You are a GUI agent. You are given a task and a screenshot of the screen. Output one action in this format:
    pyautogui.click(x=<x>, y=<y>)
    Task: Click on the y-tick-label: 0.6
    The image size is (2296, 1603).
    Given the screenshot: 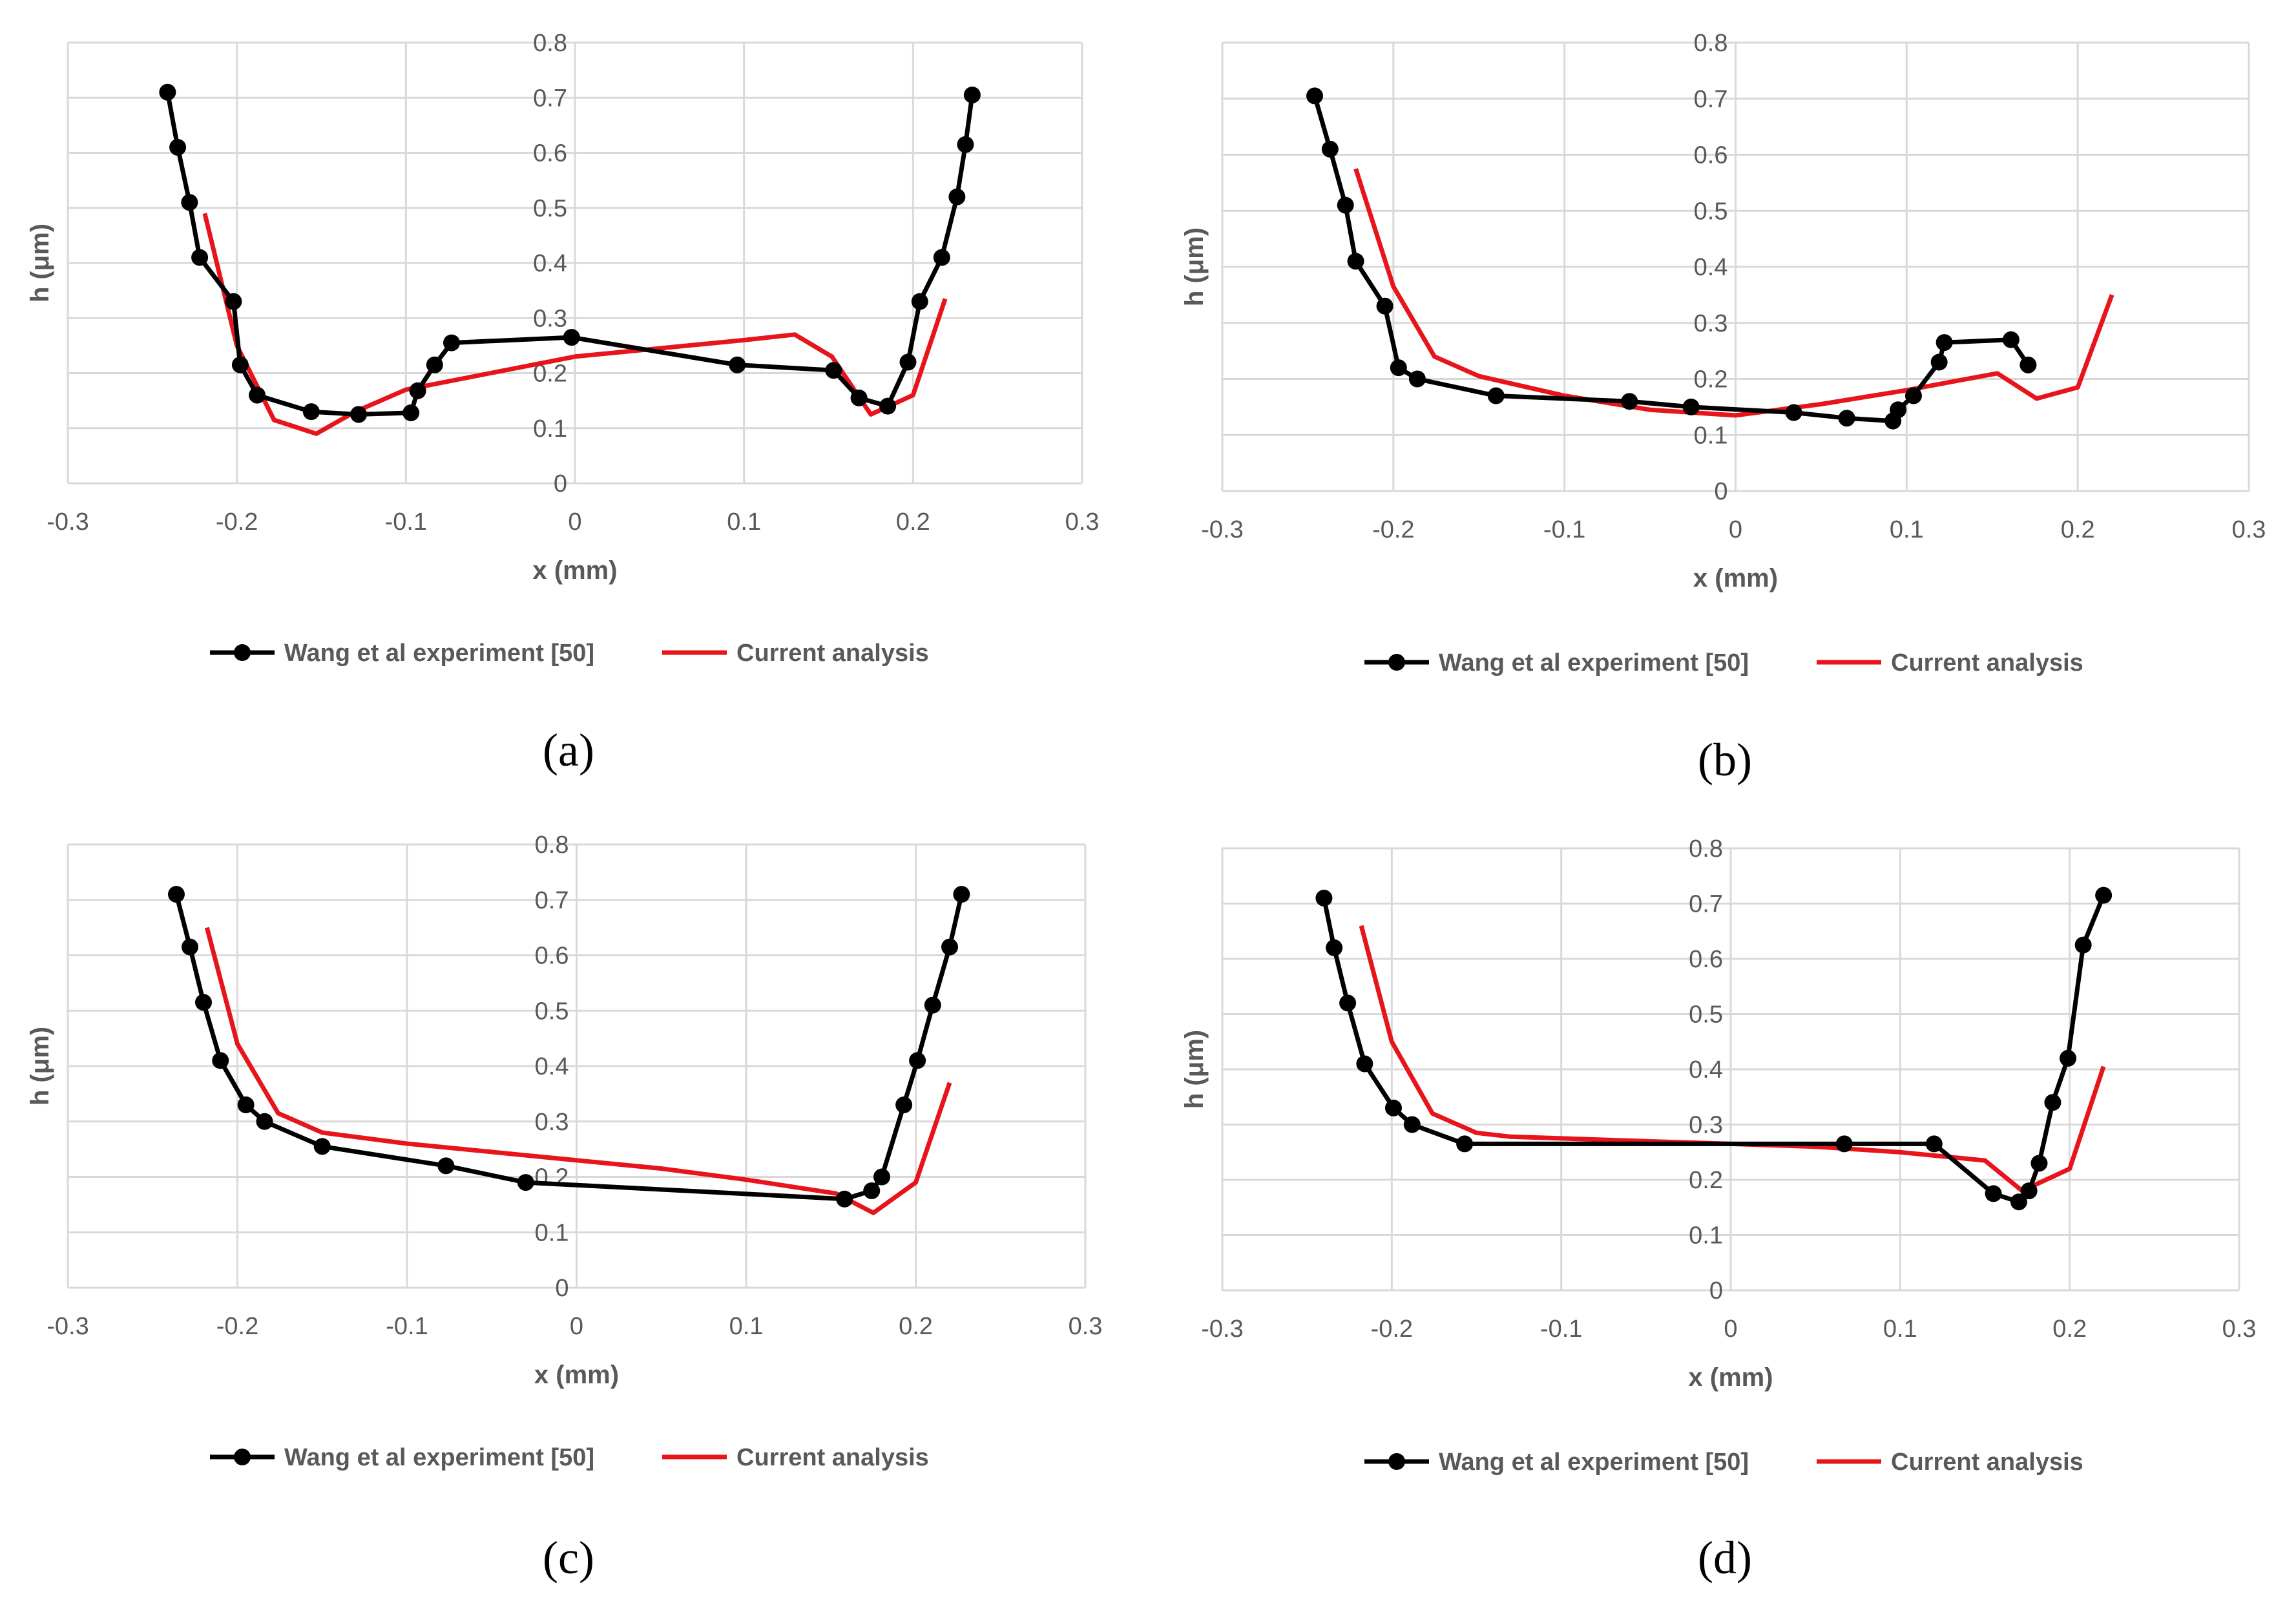 What is the action you would take?
    pyautogui.click(x=1706, y=960)
    